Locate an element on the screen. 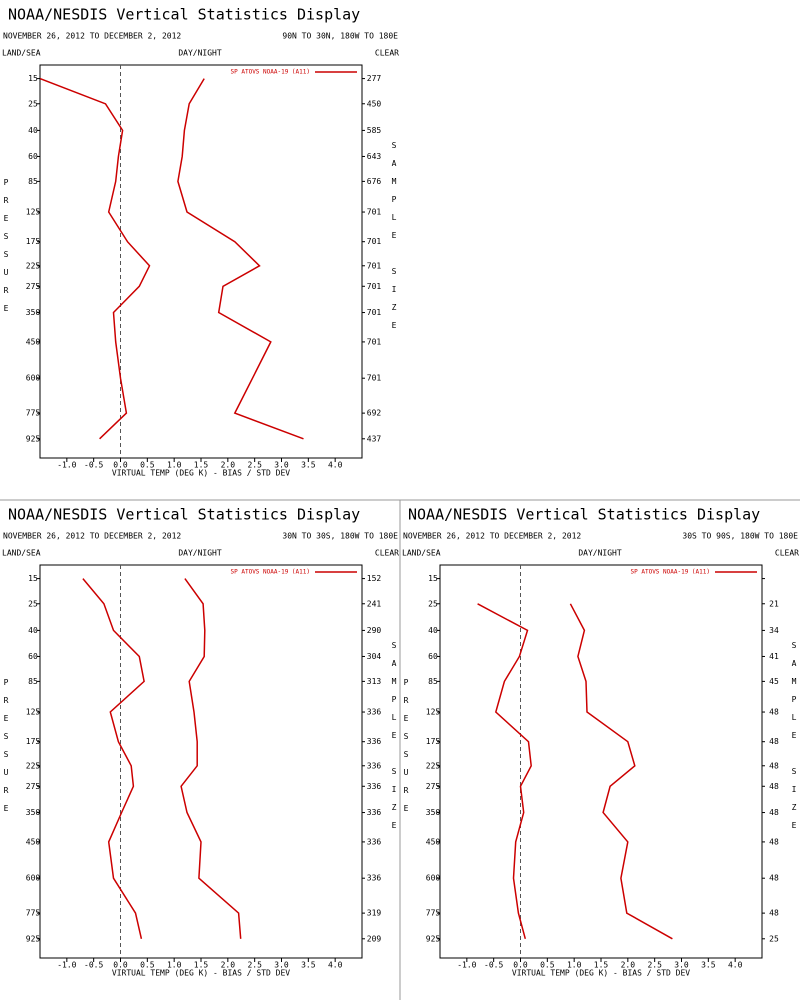  sample-size-label: 643 is located at coordinates (374, 156).